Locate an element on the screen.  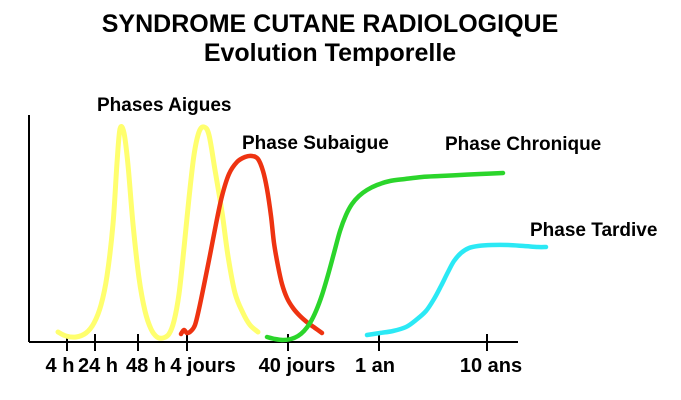
chart-title: SYNDROME CUTANE RADIOLOGIQUE is located at coordinates (330, 24).